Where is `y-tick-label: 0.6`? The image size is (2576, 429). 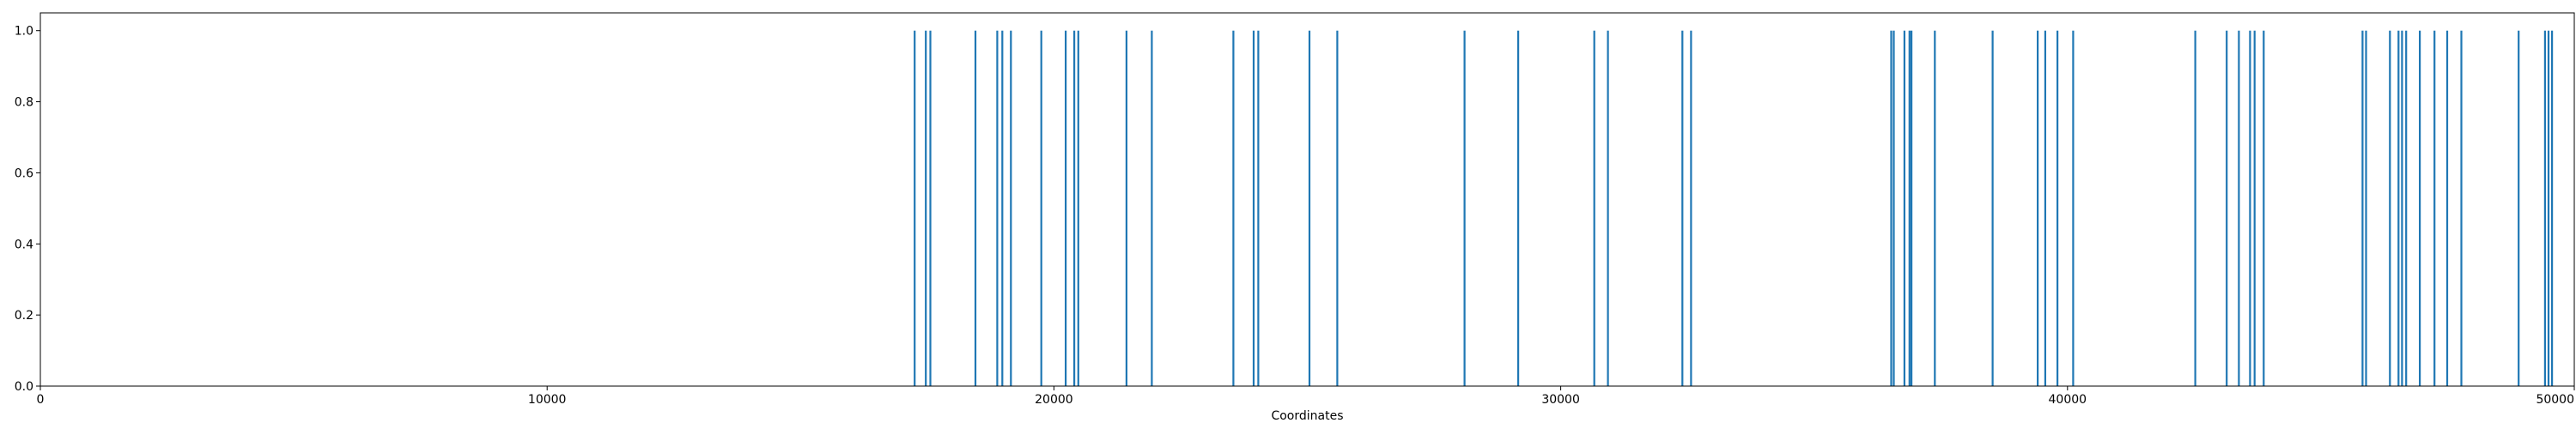 y-tick-label: 0.6 is located at coordinates (24, 173).